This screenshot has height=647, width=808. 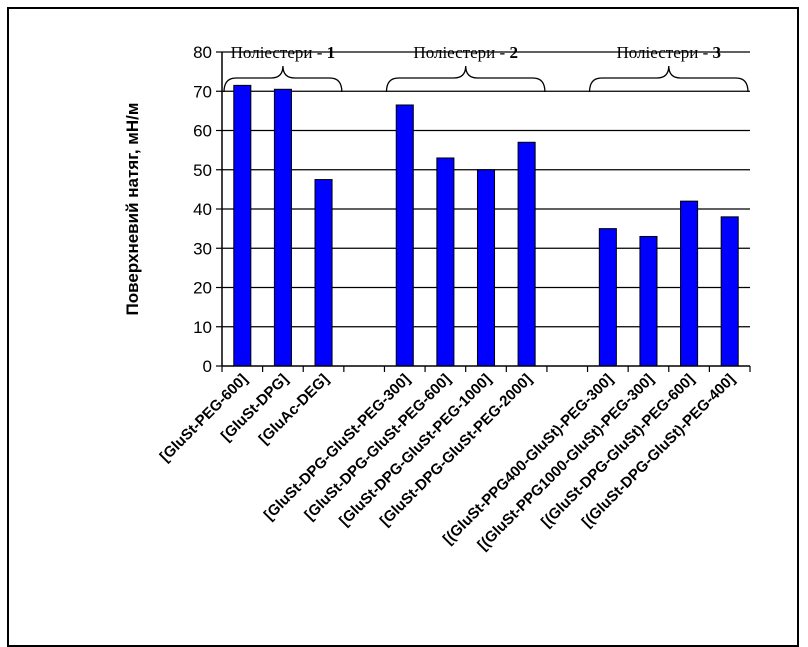 What do you see at coordinates (202, 131) in the screenshot?
I see `y-tick-label: 60` at bounding box center [202, 131].